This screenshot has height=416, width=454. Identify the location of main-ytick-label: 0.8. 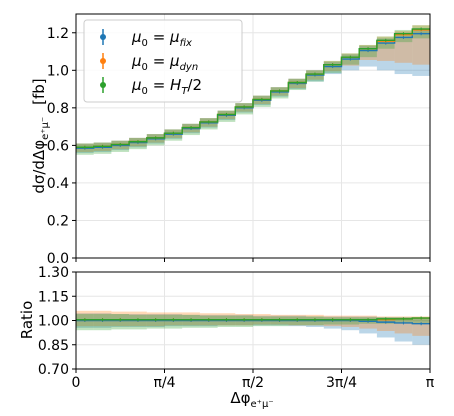
(58, 109).